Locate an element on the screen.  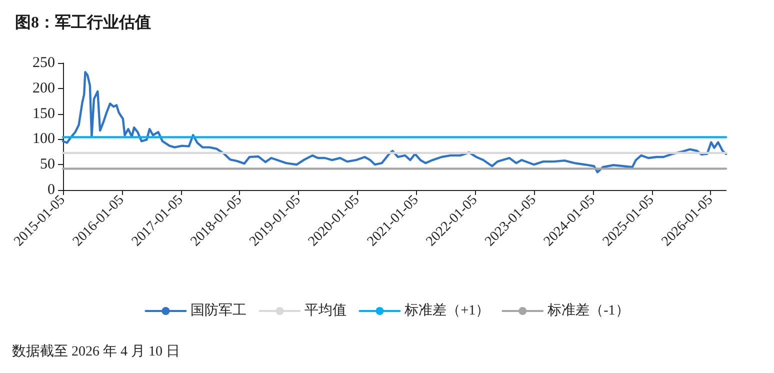
y-tick-label: 150 is located at coordinates (43, 114).